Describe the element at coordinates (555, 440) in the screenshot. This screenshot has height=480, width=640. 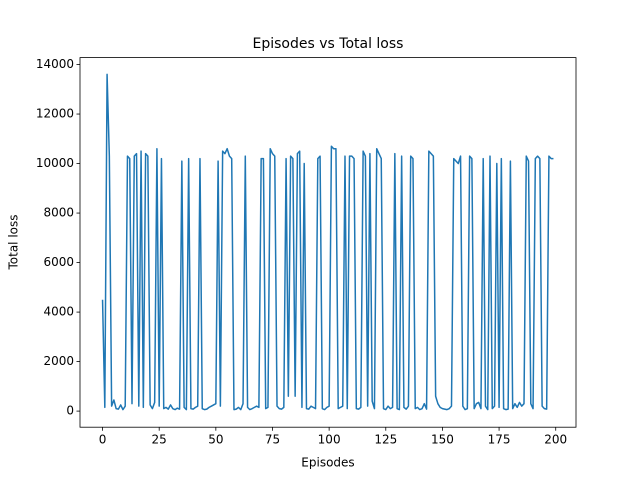
I see `x-tick-label: 200` at that location.